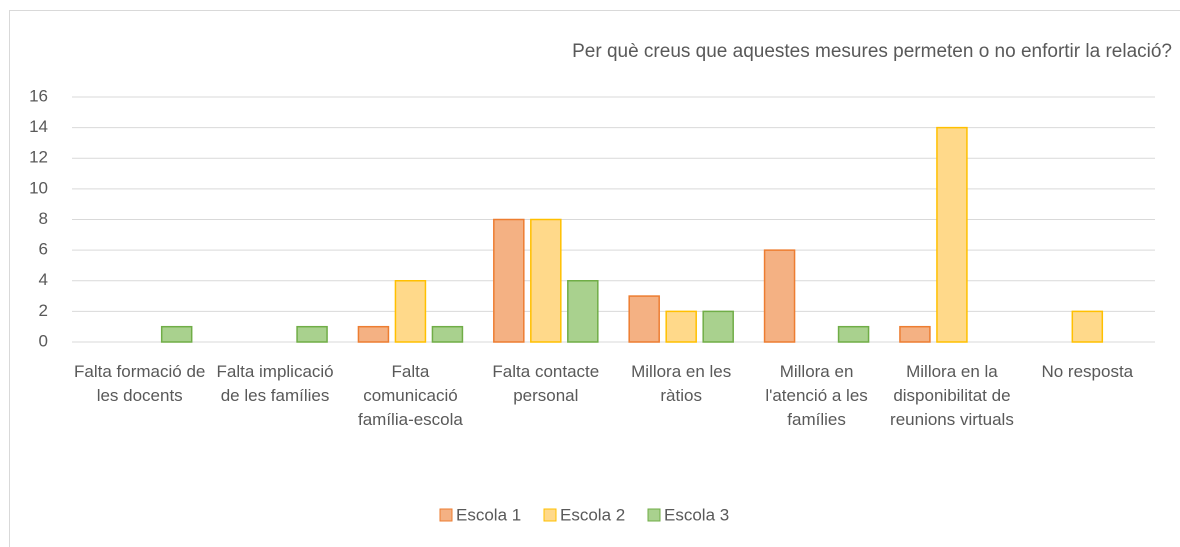  What do you see at coordinates (681, 383) in the screenshot?
I see `x-tick-label: Millora en les ràtios` at bounding box center [681, 383].